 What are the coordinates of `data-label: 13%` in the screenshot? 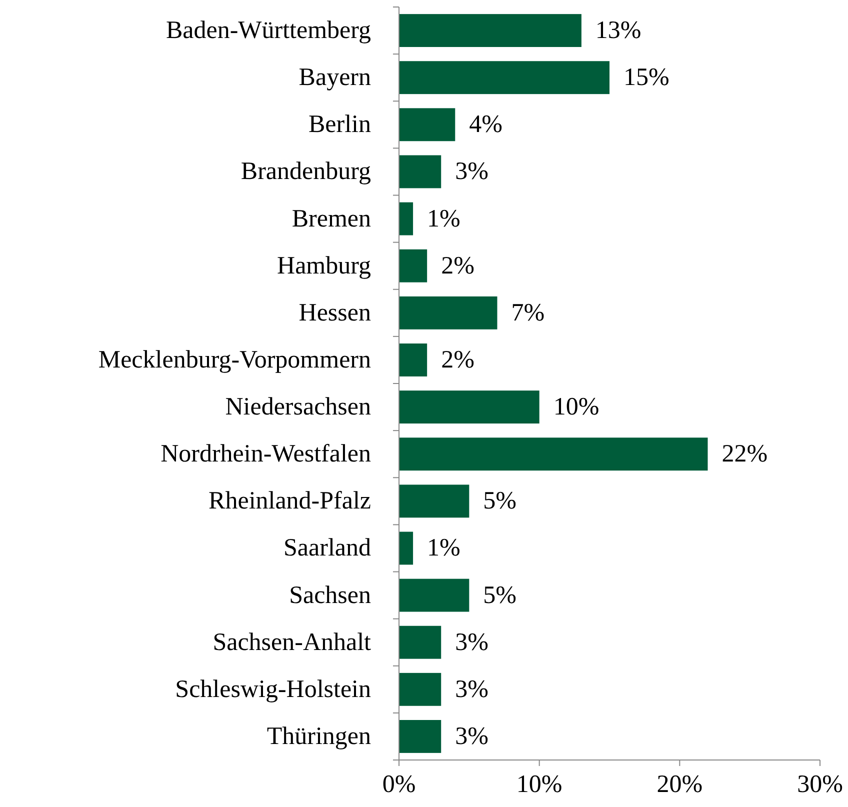 It's located at (618, 30).